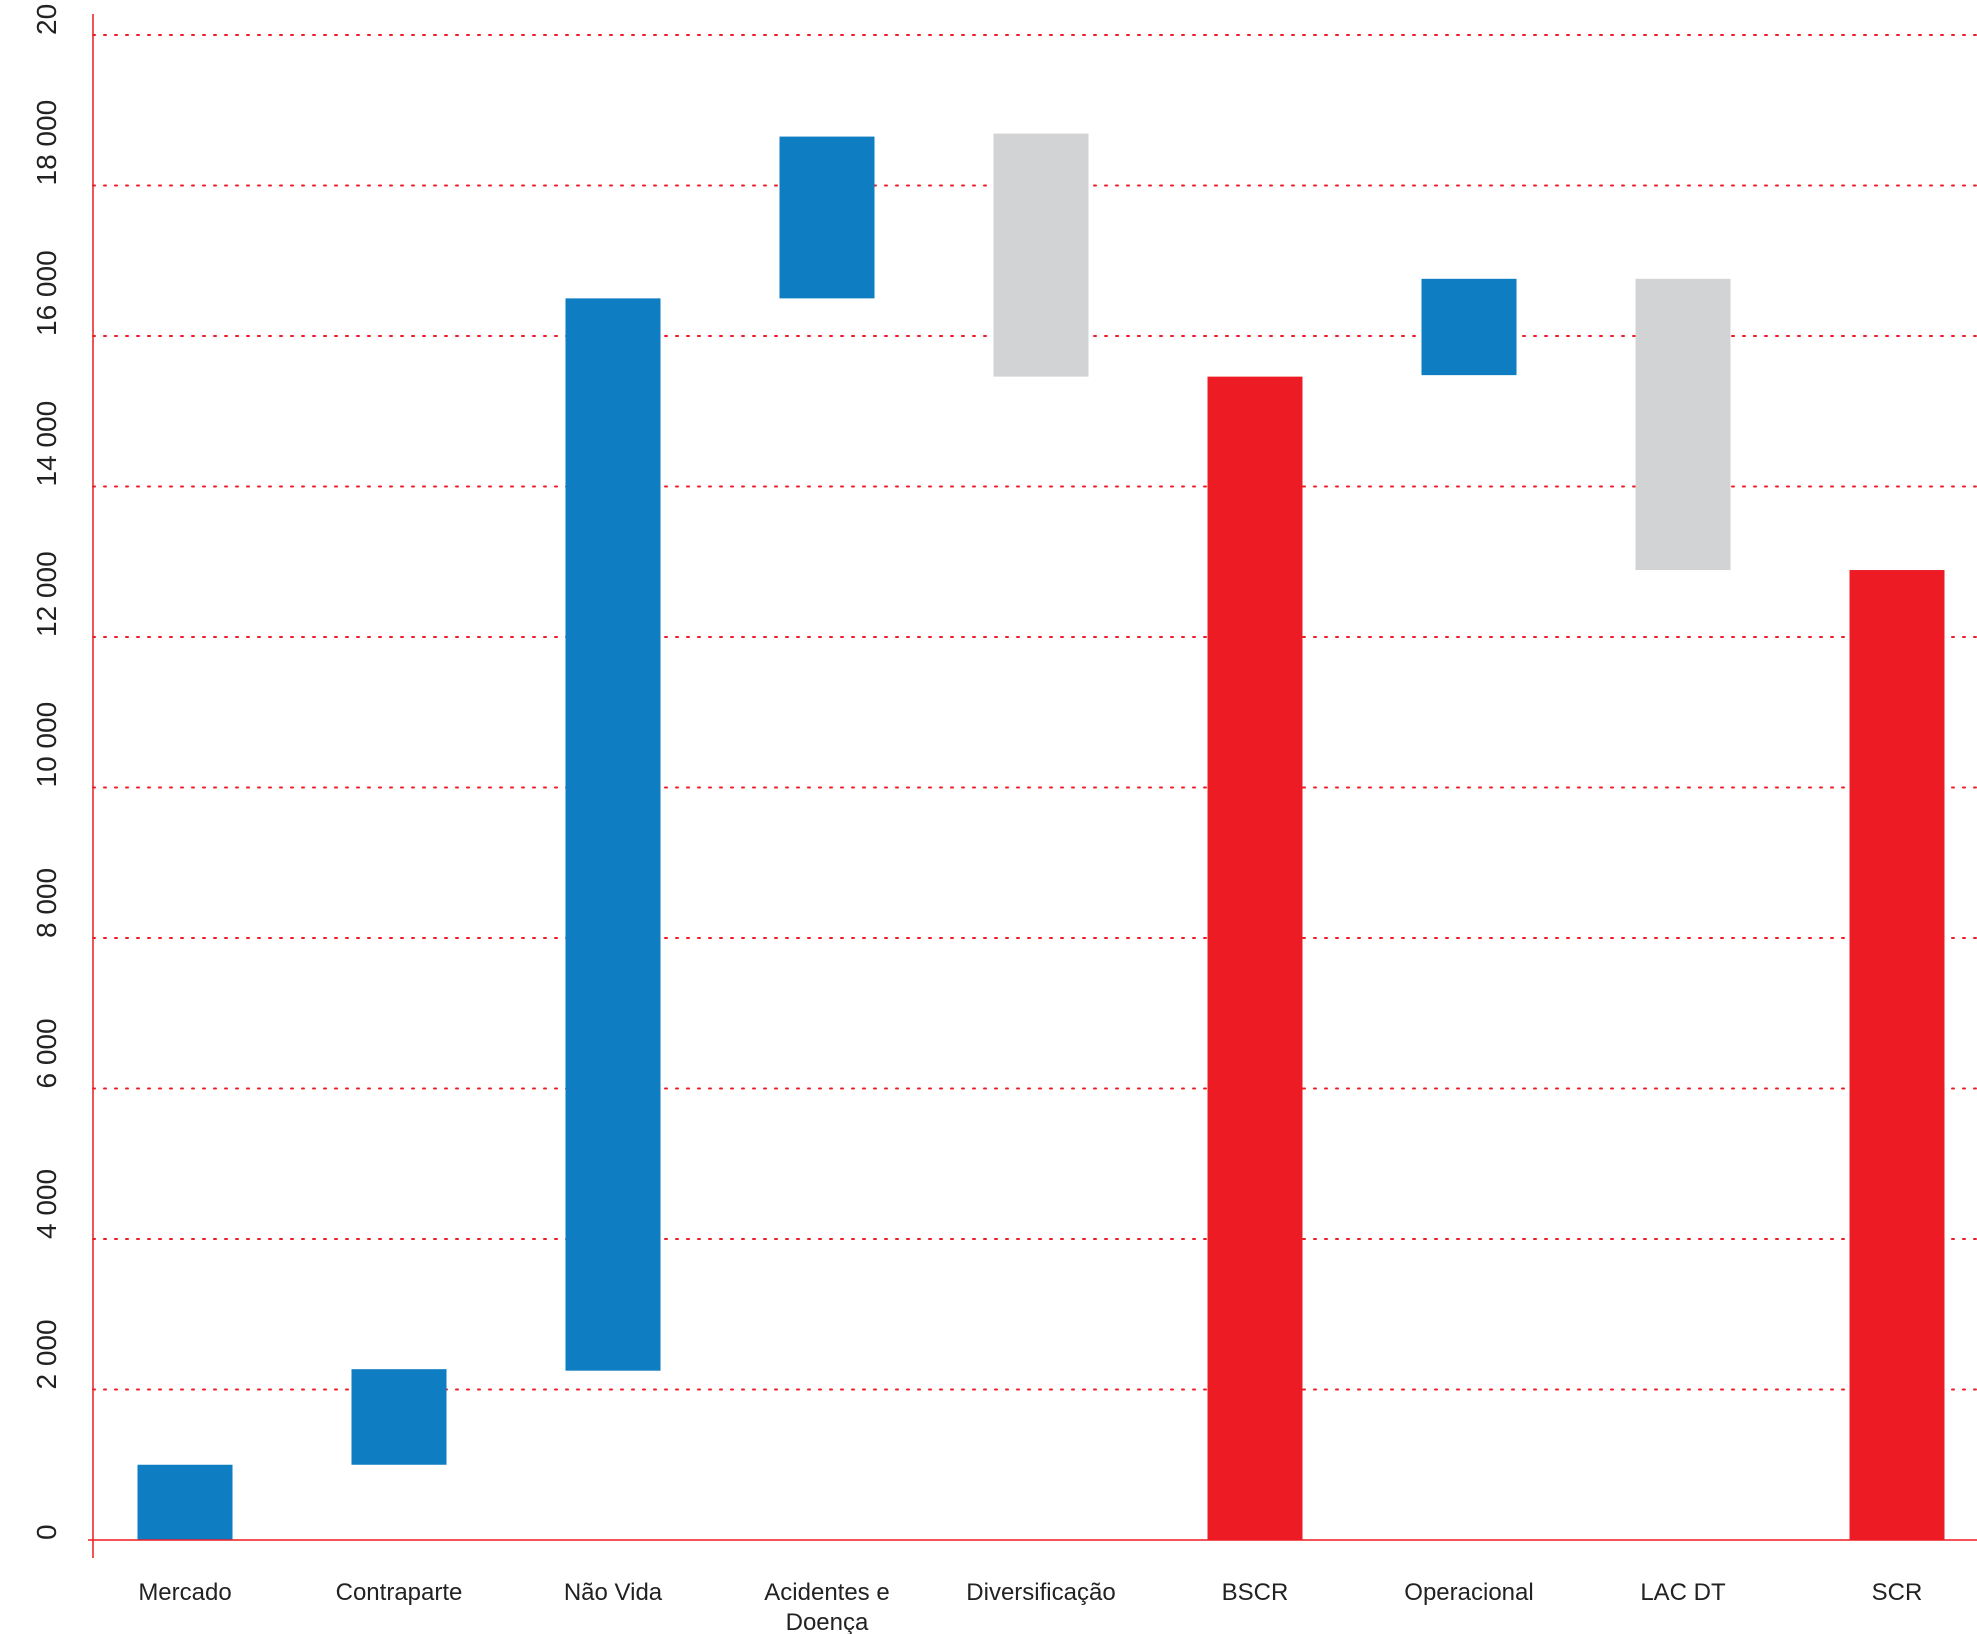 The image size is (1977, 1634). Describe the element at coordinates (46, 17) in the screenshot. I see `y-tick-label: 20 000` at that location.